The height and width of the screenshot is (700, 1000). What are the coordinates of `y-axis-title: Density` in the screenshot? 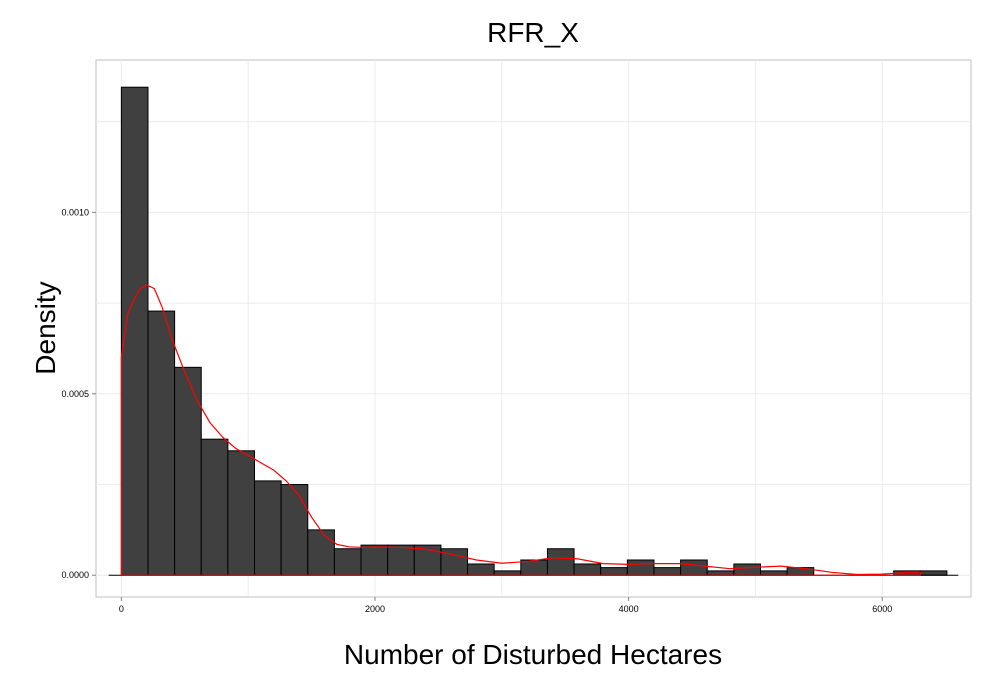 It's located at (45, 327).